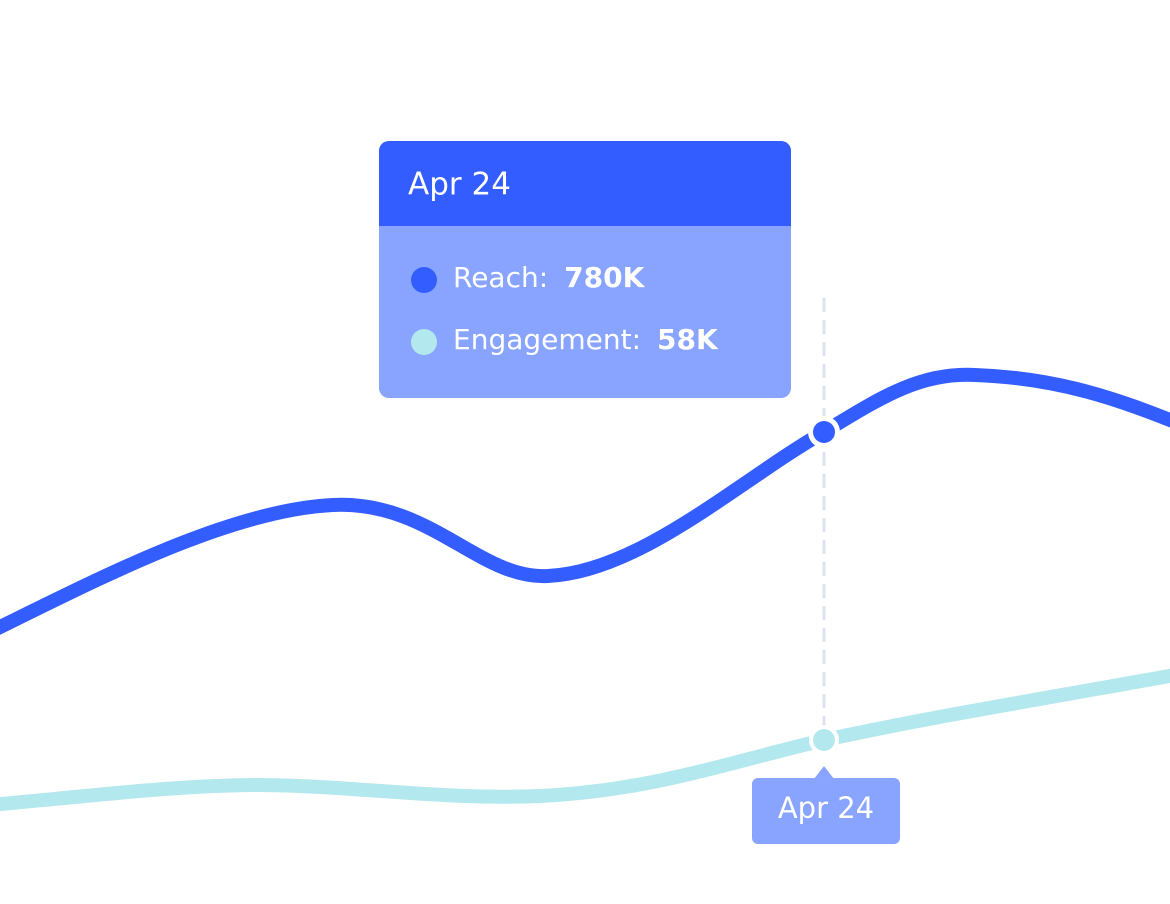  Describe the element at coordinates (500, 277) in the screenshot. I see `tooltip-label: Reach:` at that location.